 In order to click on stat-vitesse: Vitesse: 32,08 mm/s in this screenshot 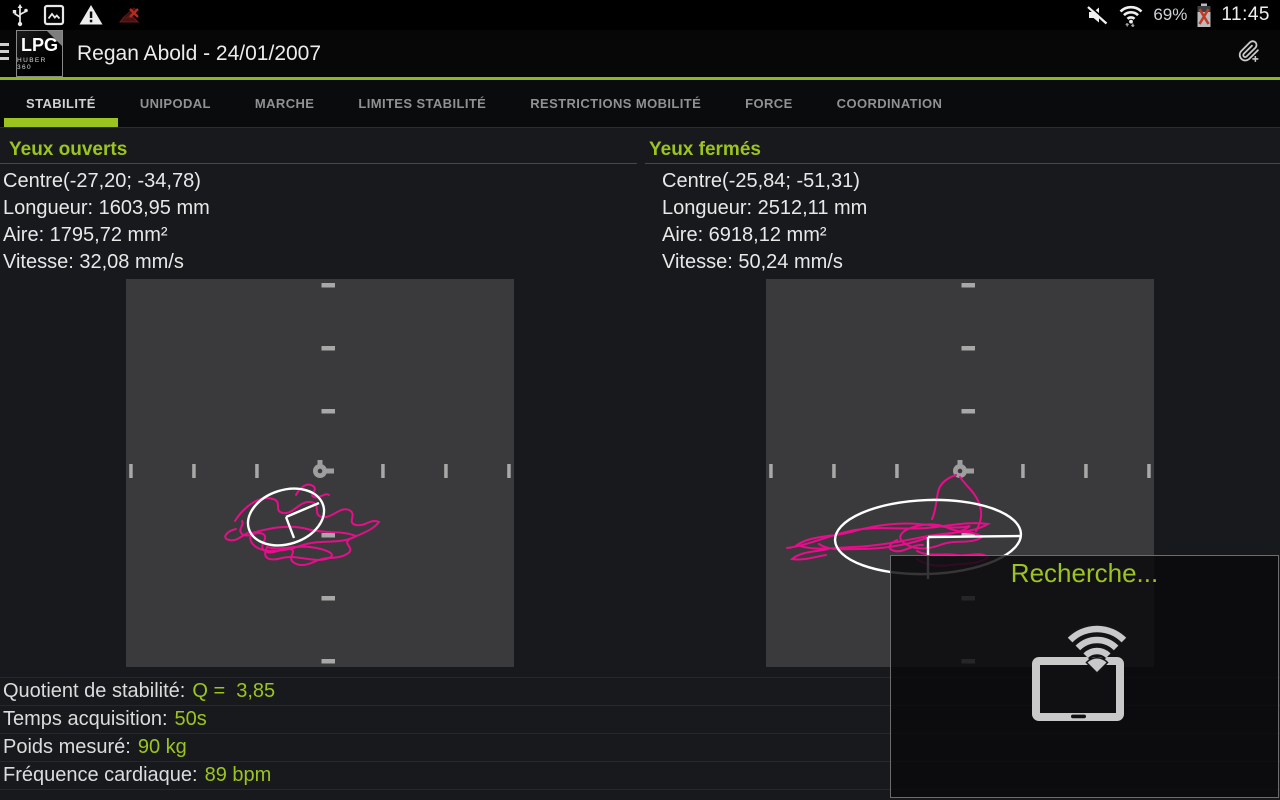, I will do `click(93, 262)`.